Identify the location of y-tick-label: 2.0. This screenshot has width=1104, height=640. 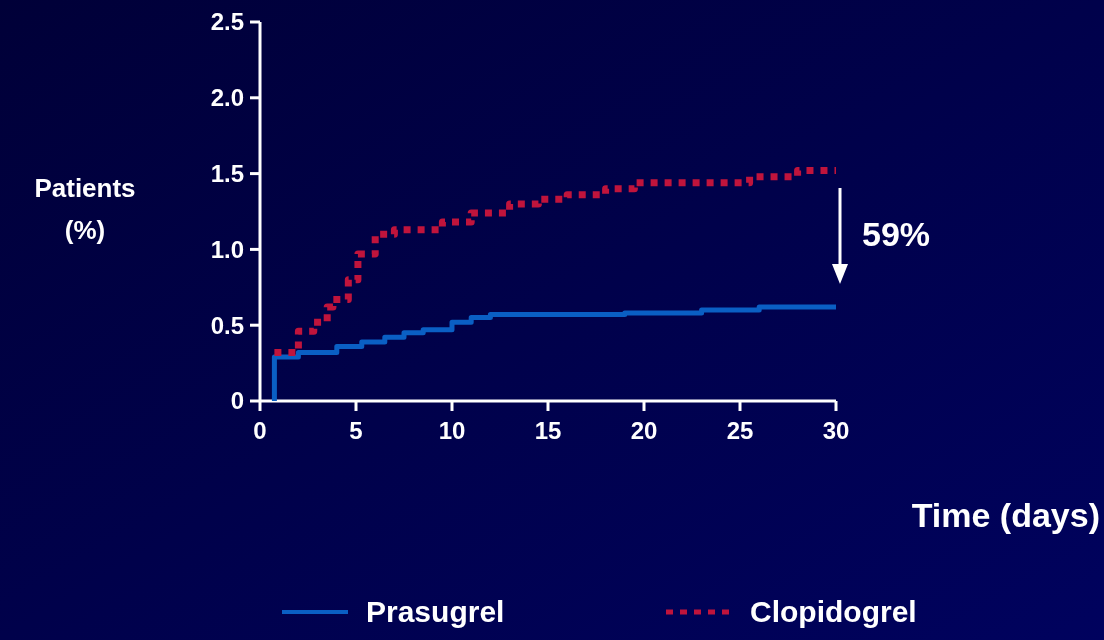
(227, 98).